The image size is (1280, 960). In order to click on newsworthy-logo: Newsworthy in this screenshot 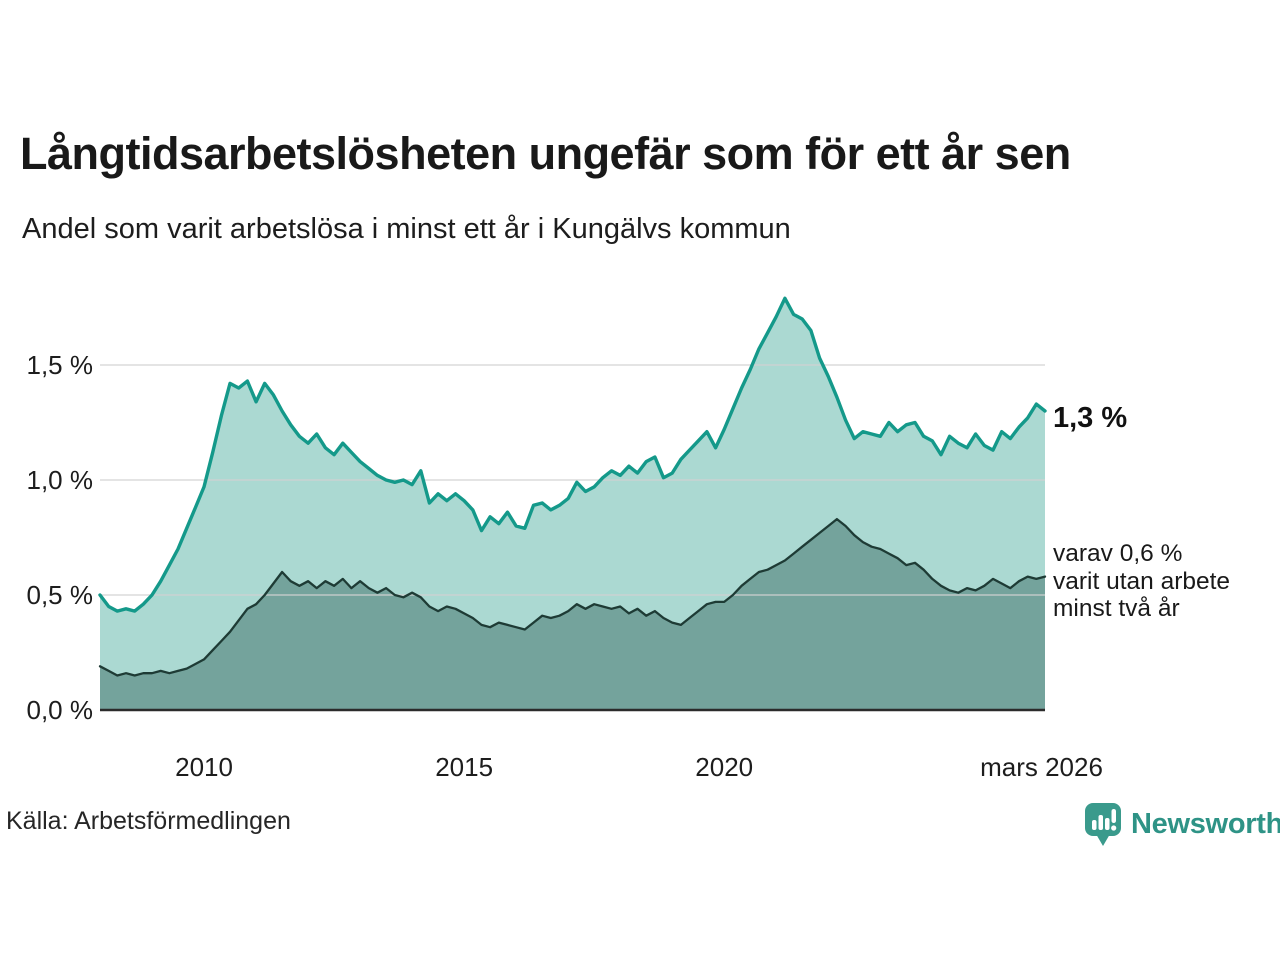, I will do `click(1181, 824)`.